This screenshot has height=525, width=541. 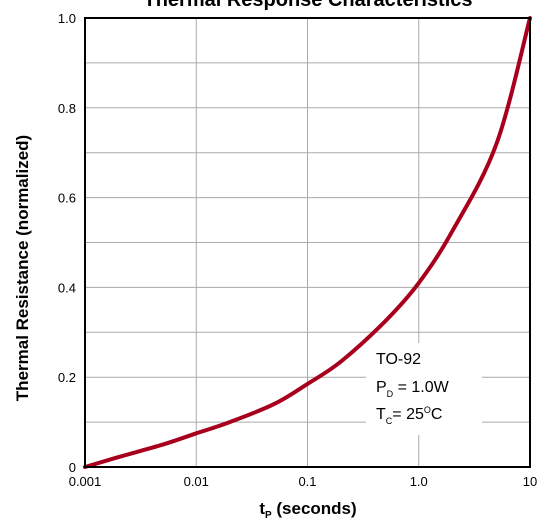 What do you see at coordinates (307, 481) in the screenshot?
I see `x-tick-label: 0.1` at bounding box center [307, 481].